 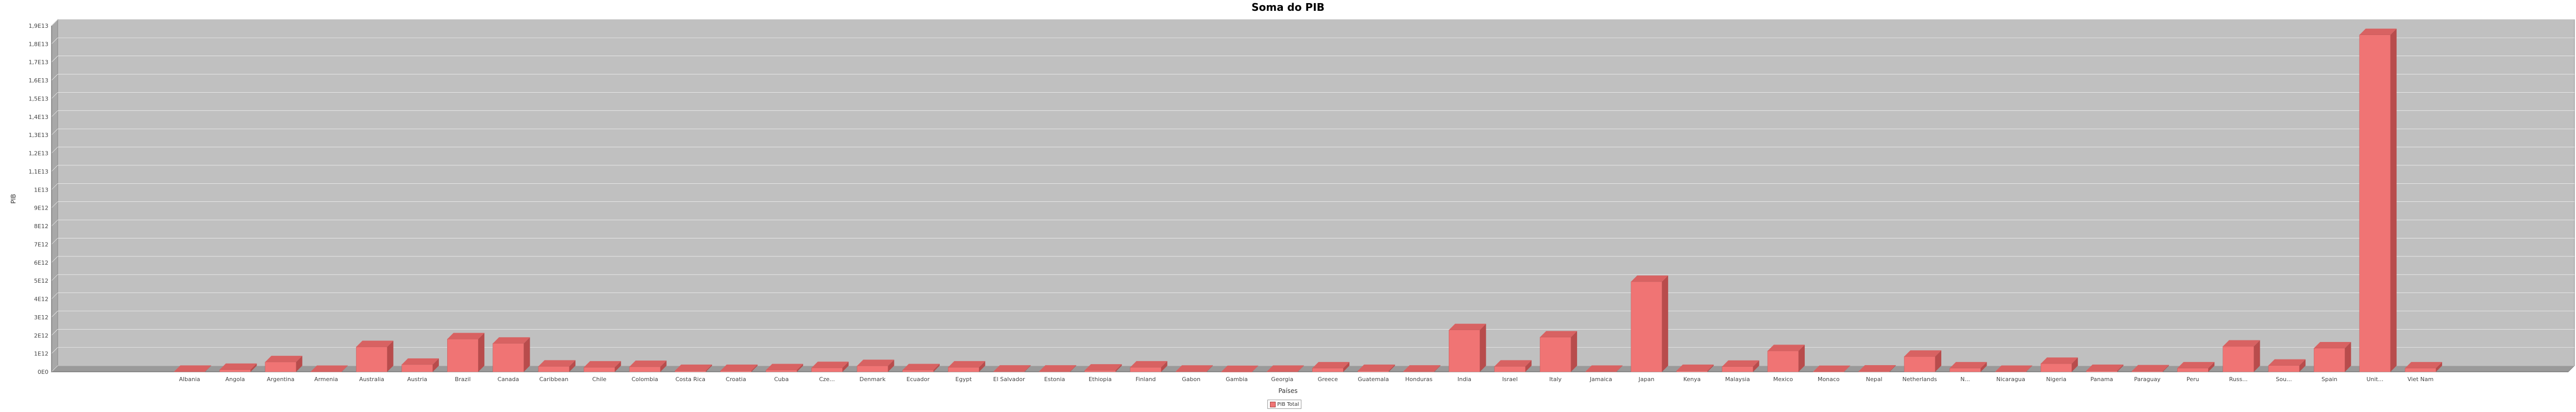 What do you see at coordinates (13, 199) in the screenshot?
I see `y-axis-label: PIB` at bounding box center [13, 199].